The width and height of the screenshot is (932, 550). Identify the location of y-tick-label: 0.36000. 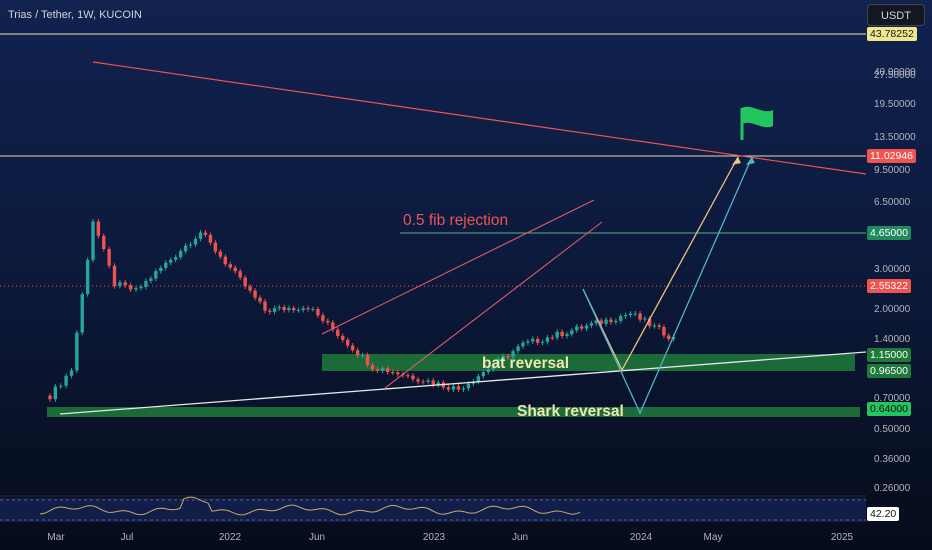
(892, 459).